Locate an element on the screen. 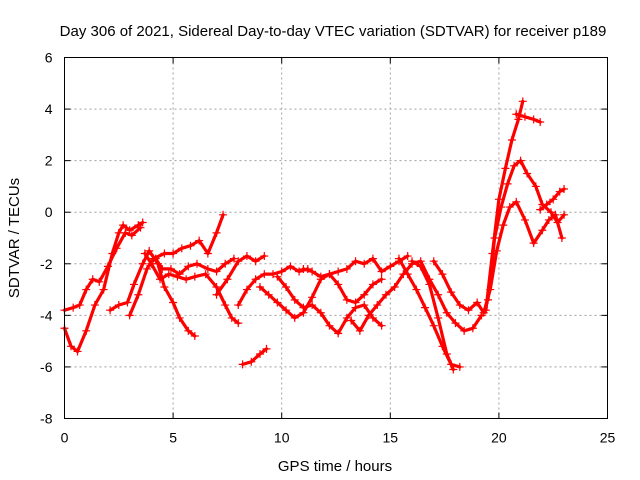  y-tick-label-3: -2 is located at coordinates (46, 264).